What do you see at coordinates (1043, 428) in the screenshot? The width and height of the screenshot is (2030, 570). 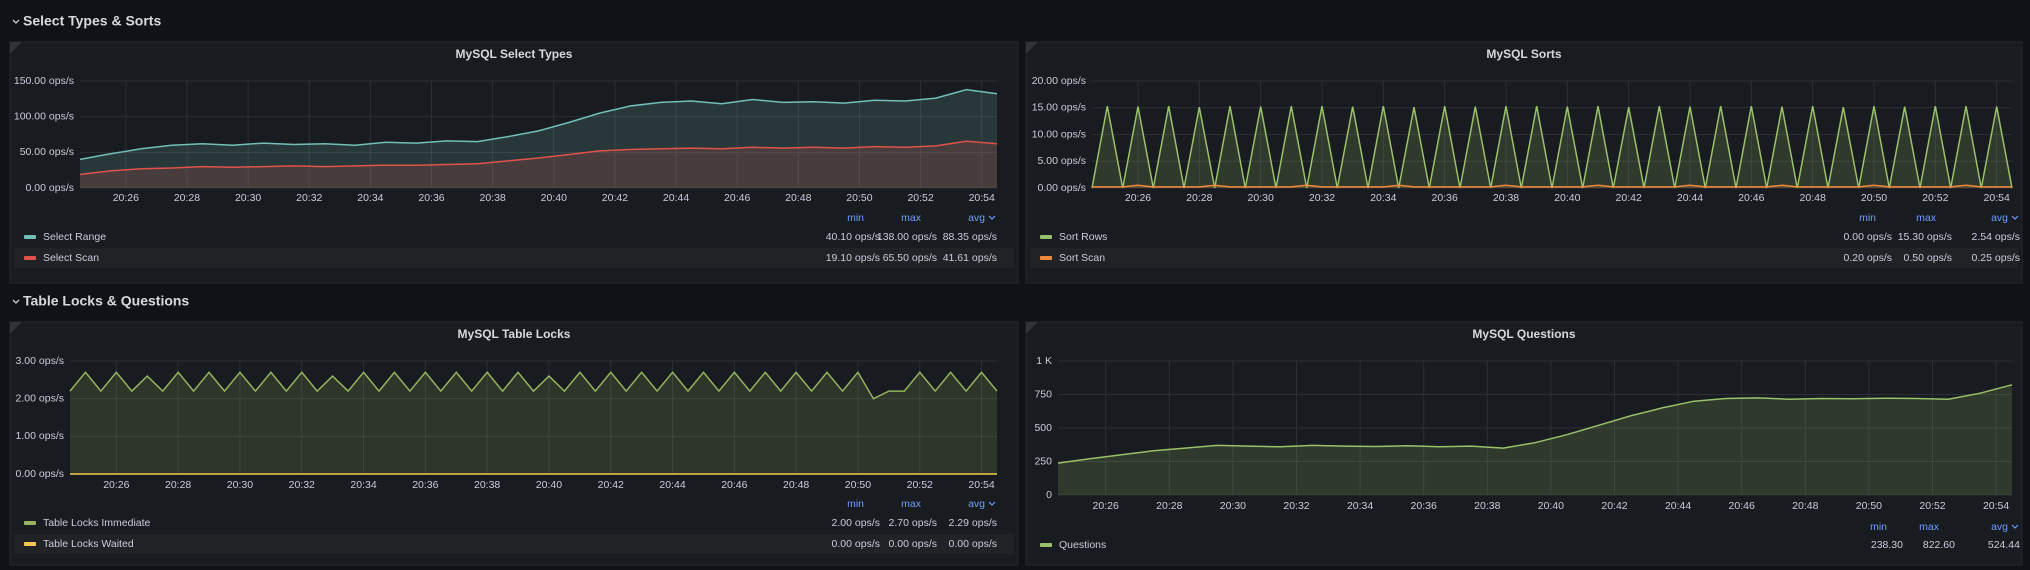 I see `y-tick-label: 500` at bounding box center [1043, 428].